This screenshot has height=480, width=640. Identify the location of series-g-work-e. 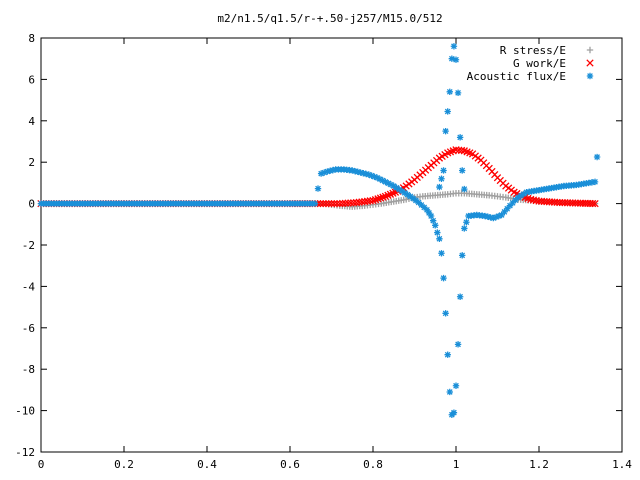
(318, 177).